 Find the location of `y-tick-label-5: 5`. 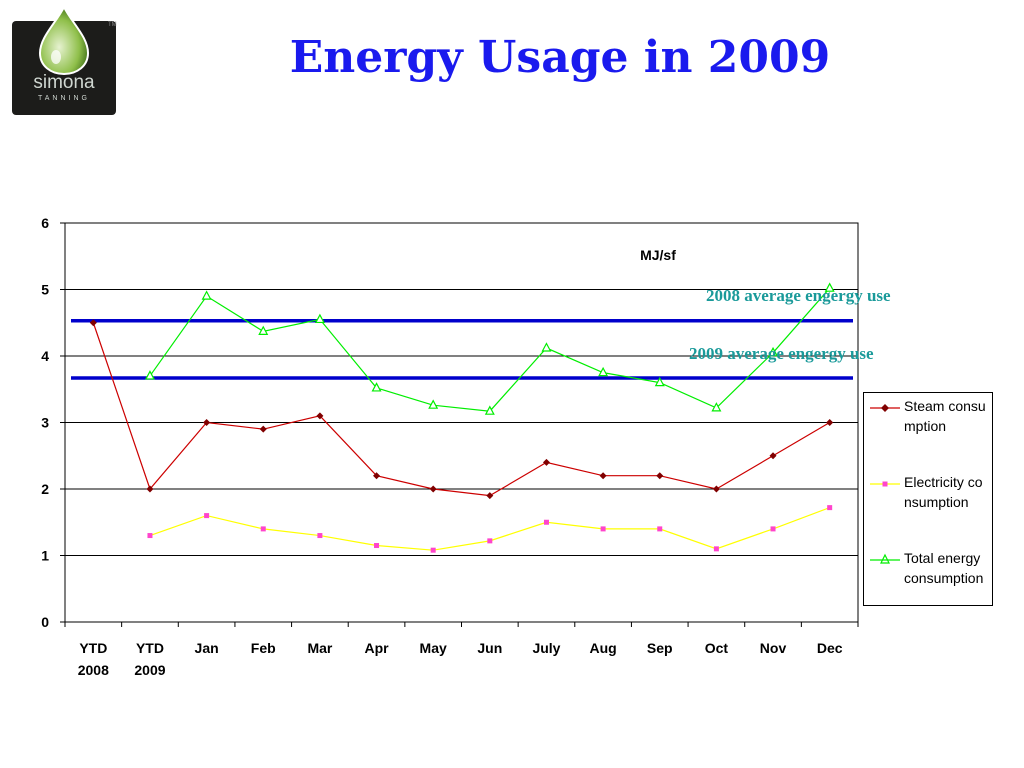

y-tick-label-5: 5 is located at coordinates (45, 290).